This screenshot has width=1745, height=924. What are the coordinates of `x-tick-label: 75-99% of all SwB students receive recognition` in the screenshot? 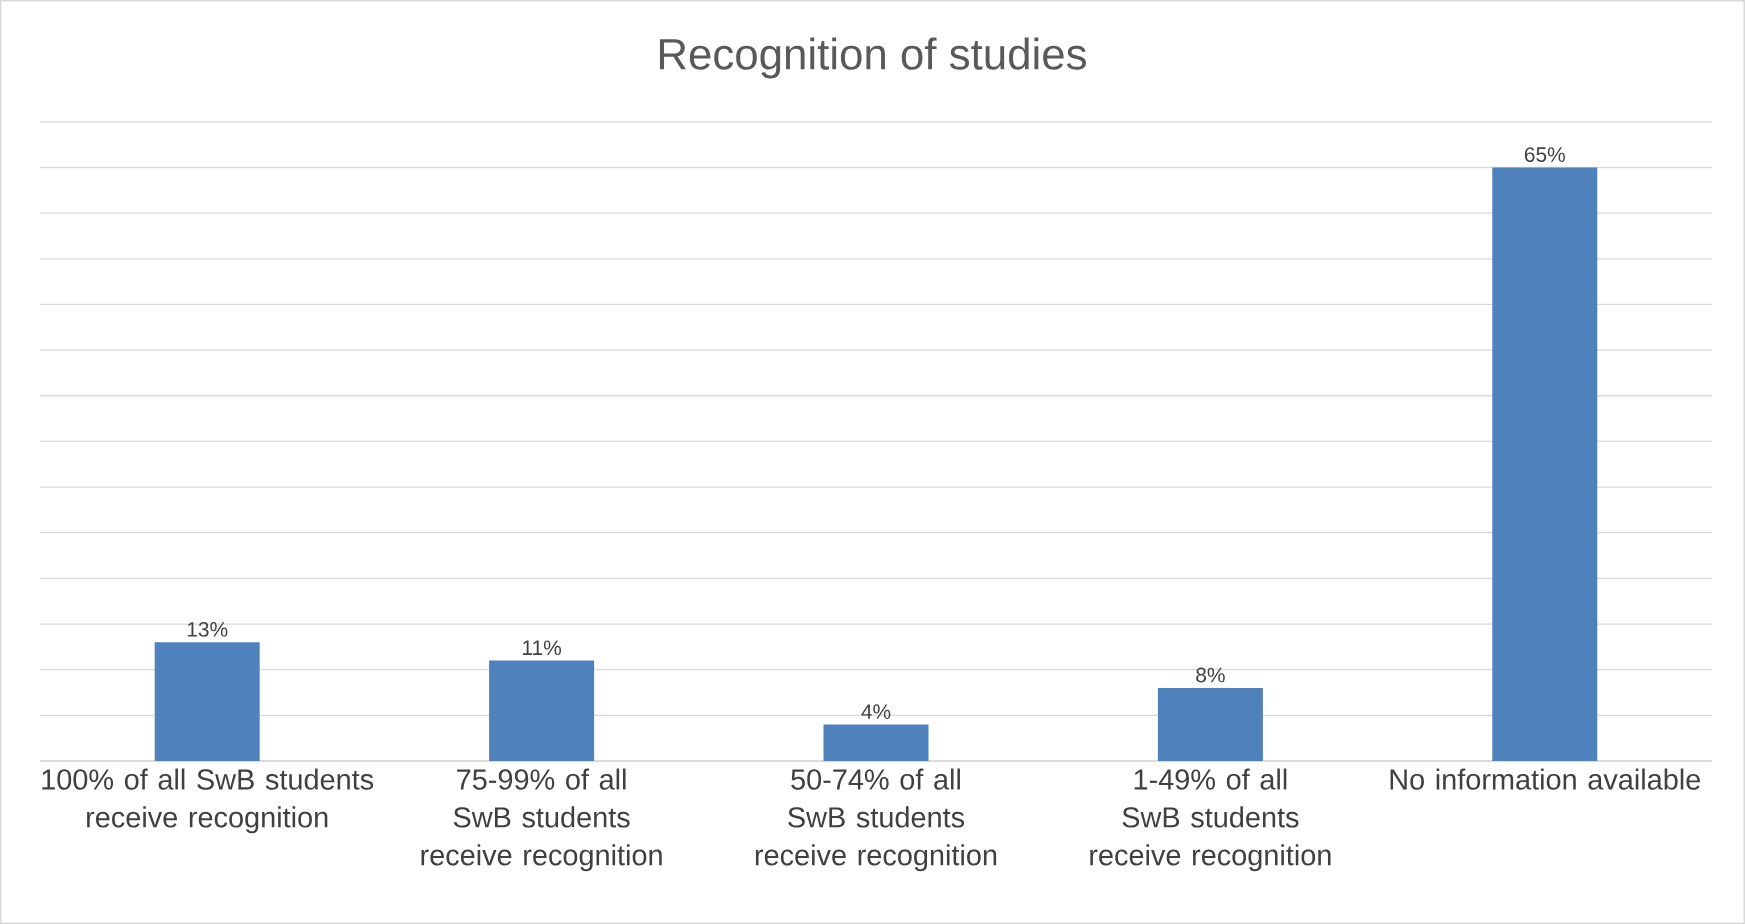 It's located at (541, 820).